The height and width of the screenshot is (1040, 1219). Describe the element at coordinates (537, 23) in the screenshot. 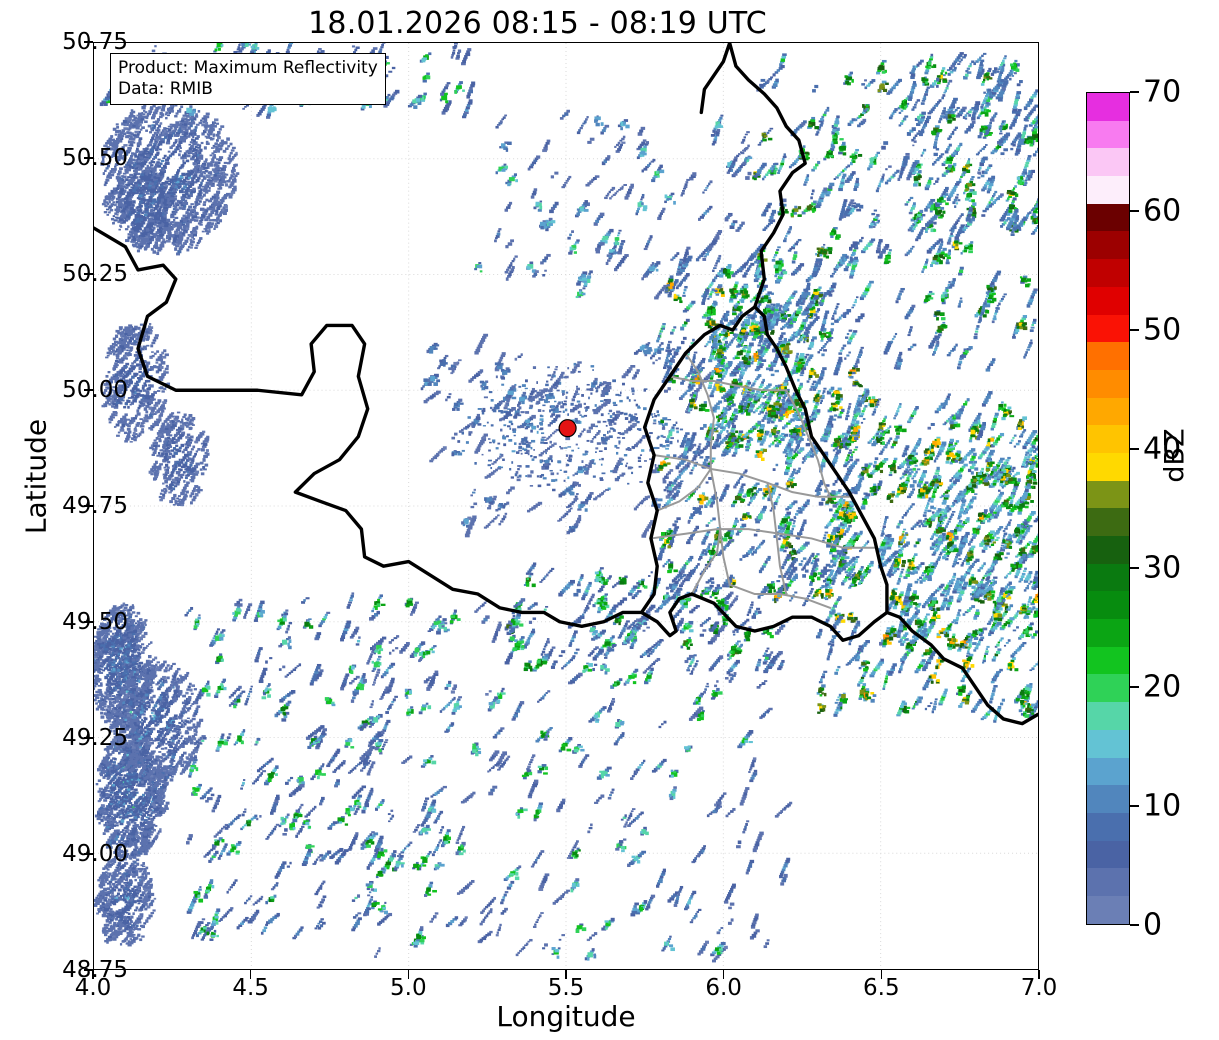

I see `figure-title: 18.01.2026 08:15 - 08:19 UTC` at that location.